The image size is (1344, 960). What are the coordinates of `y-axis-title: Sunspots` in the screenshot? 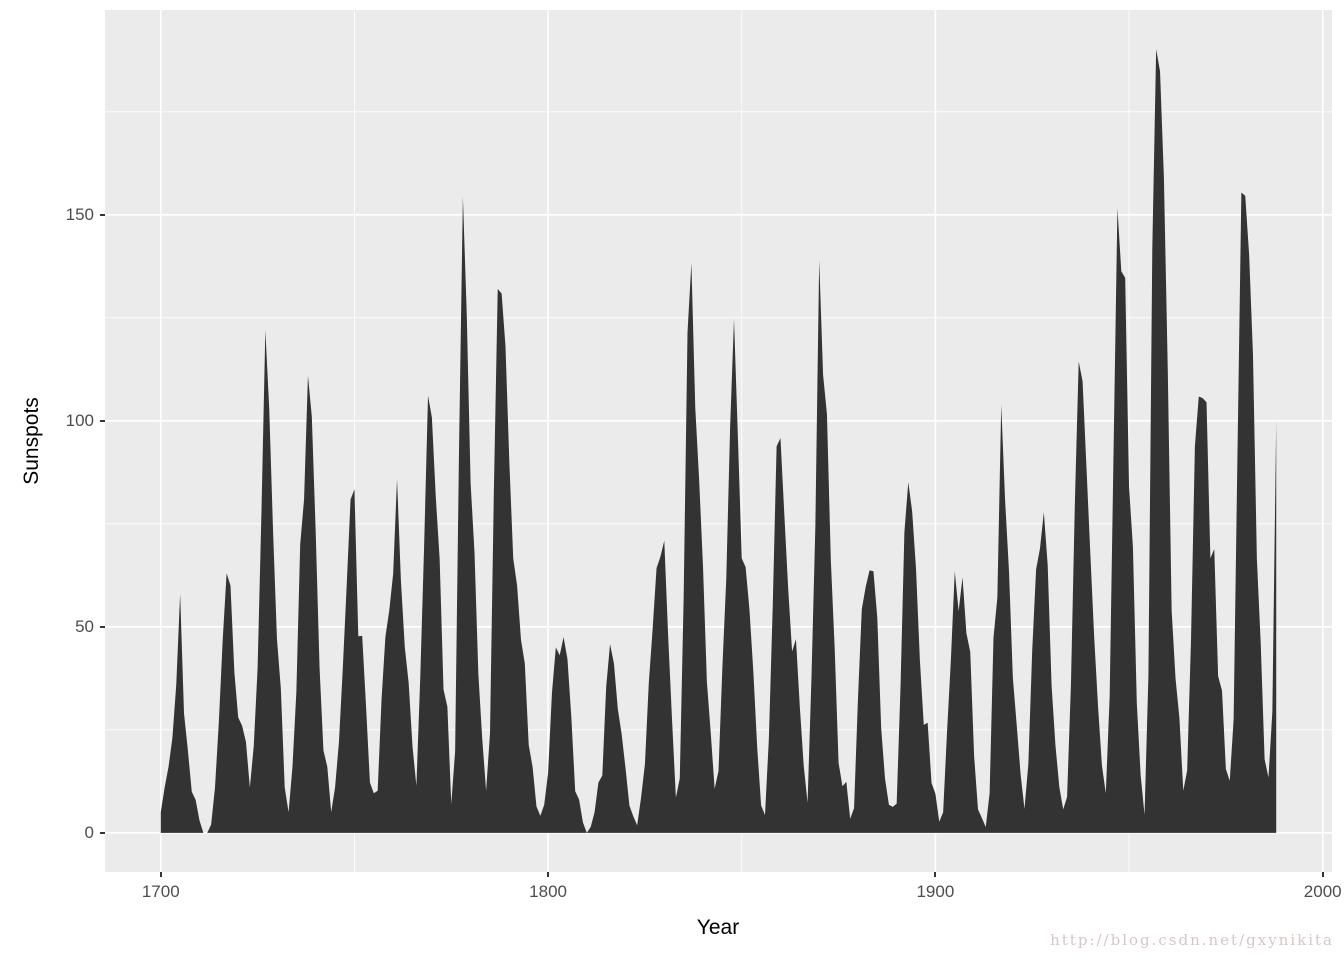 It's located at (31, 441).